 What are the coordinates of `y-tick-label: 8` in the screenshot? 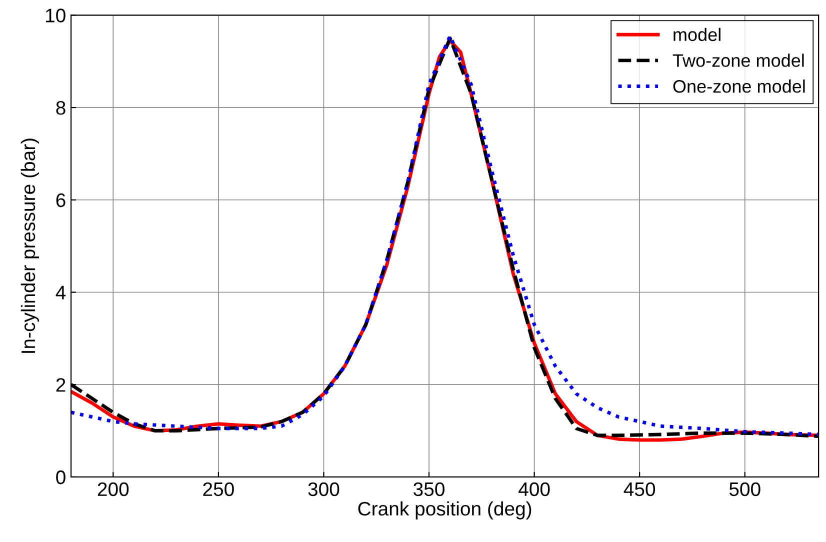 It's located at (61, 108).